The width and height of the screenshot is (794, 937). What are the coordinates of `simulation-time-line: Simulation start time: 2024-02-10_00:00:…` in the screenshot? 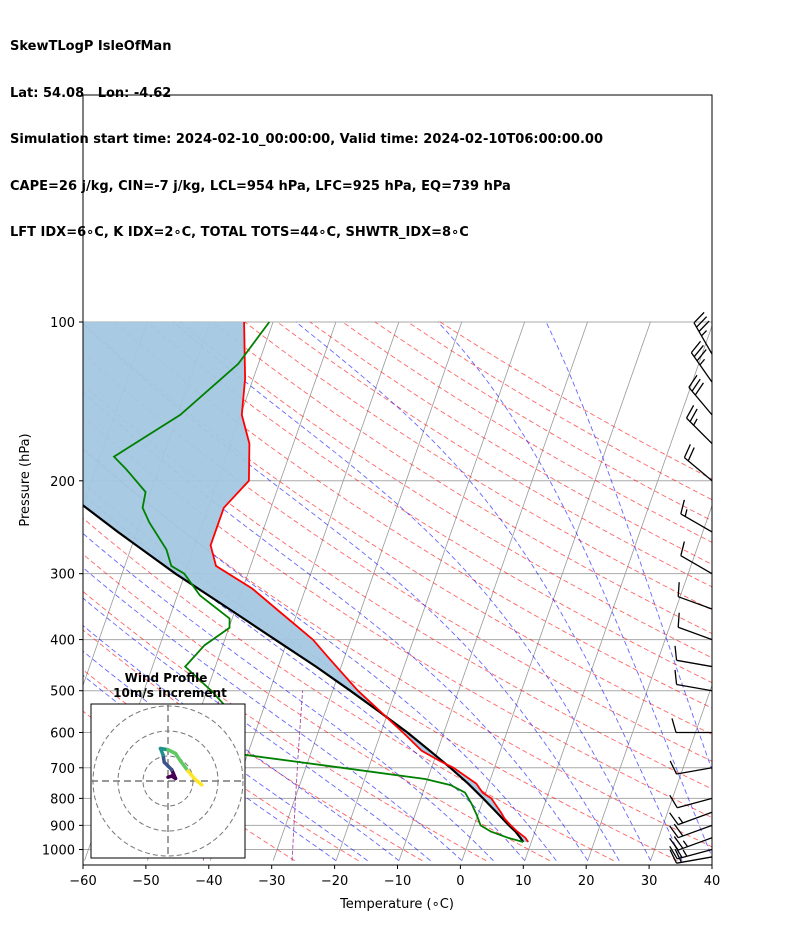 It's located at (306, 139).